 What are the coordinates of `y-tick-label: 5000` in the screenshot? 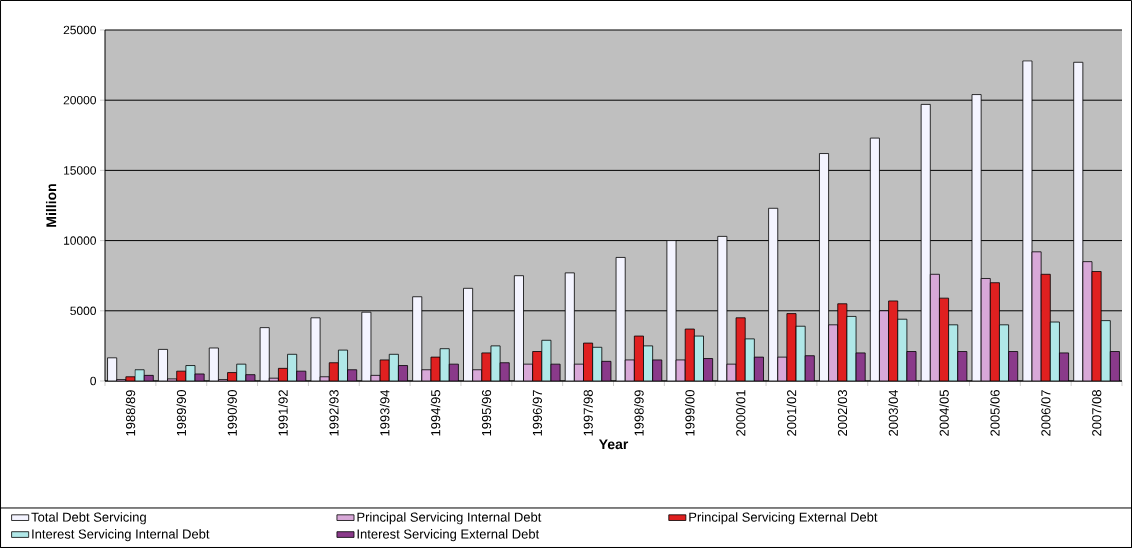 It's located at (83, 311).